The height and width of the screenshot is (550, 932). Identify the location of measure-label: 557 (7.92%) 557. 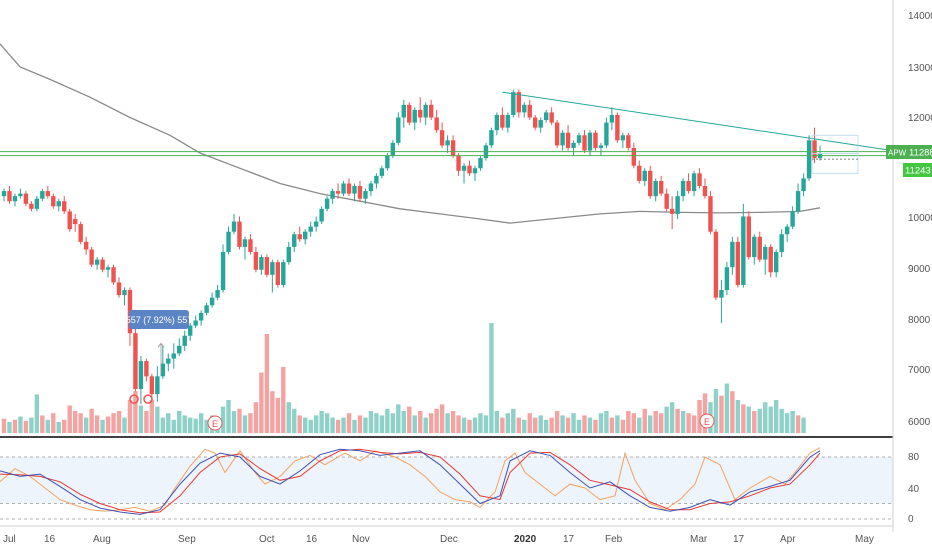
(159, 320).